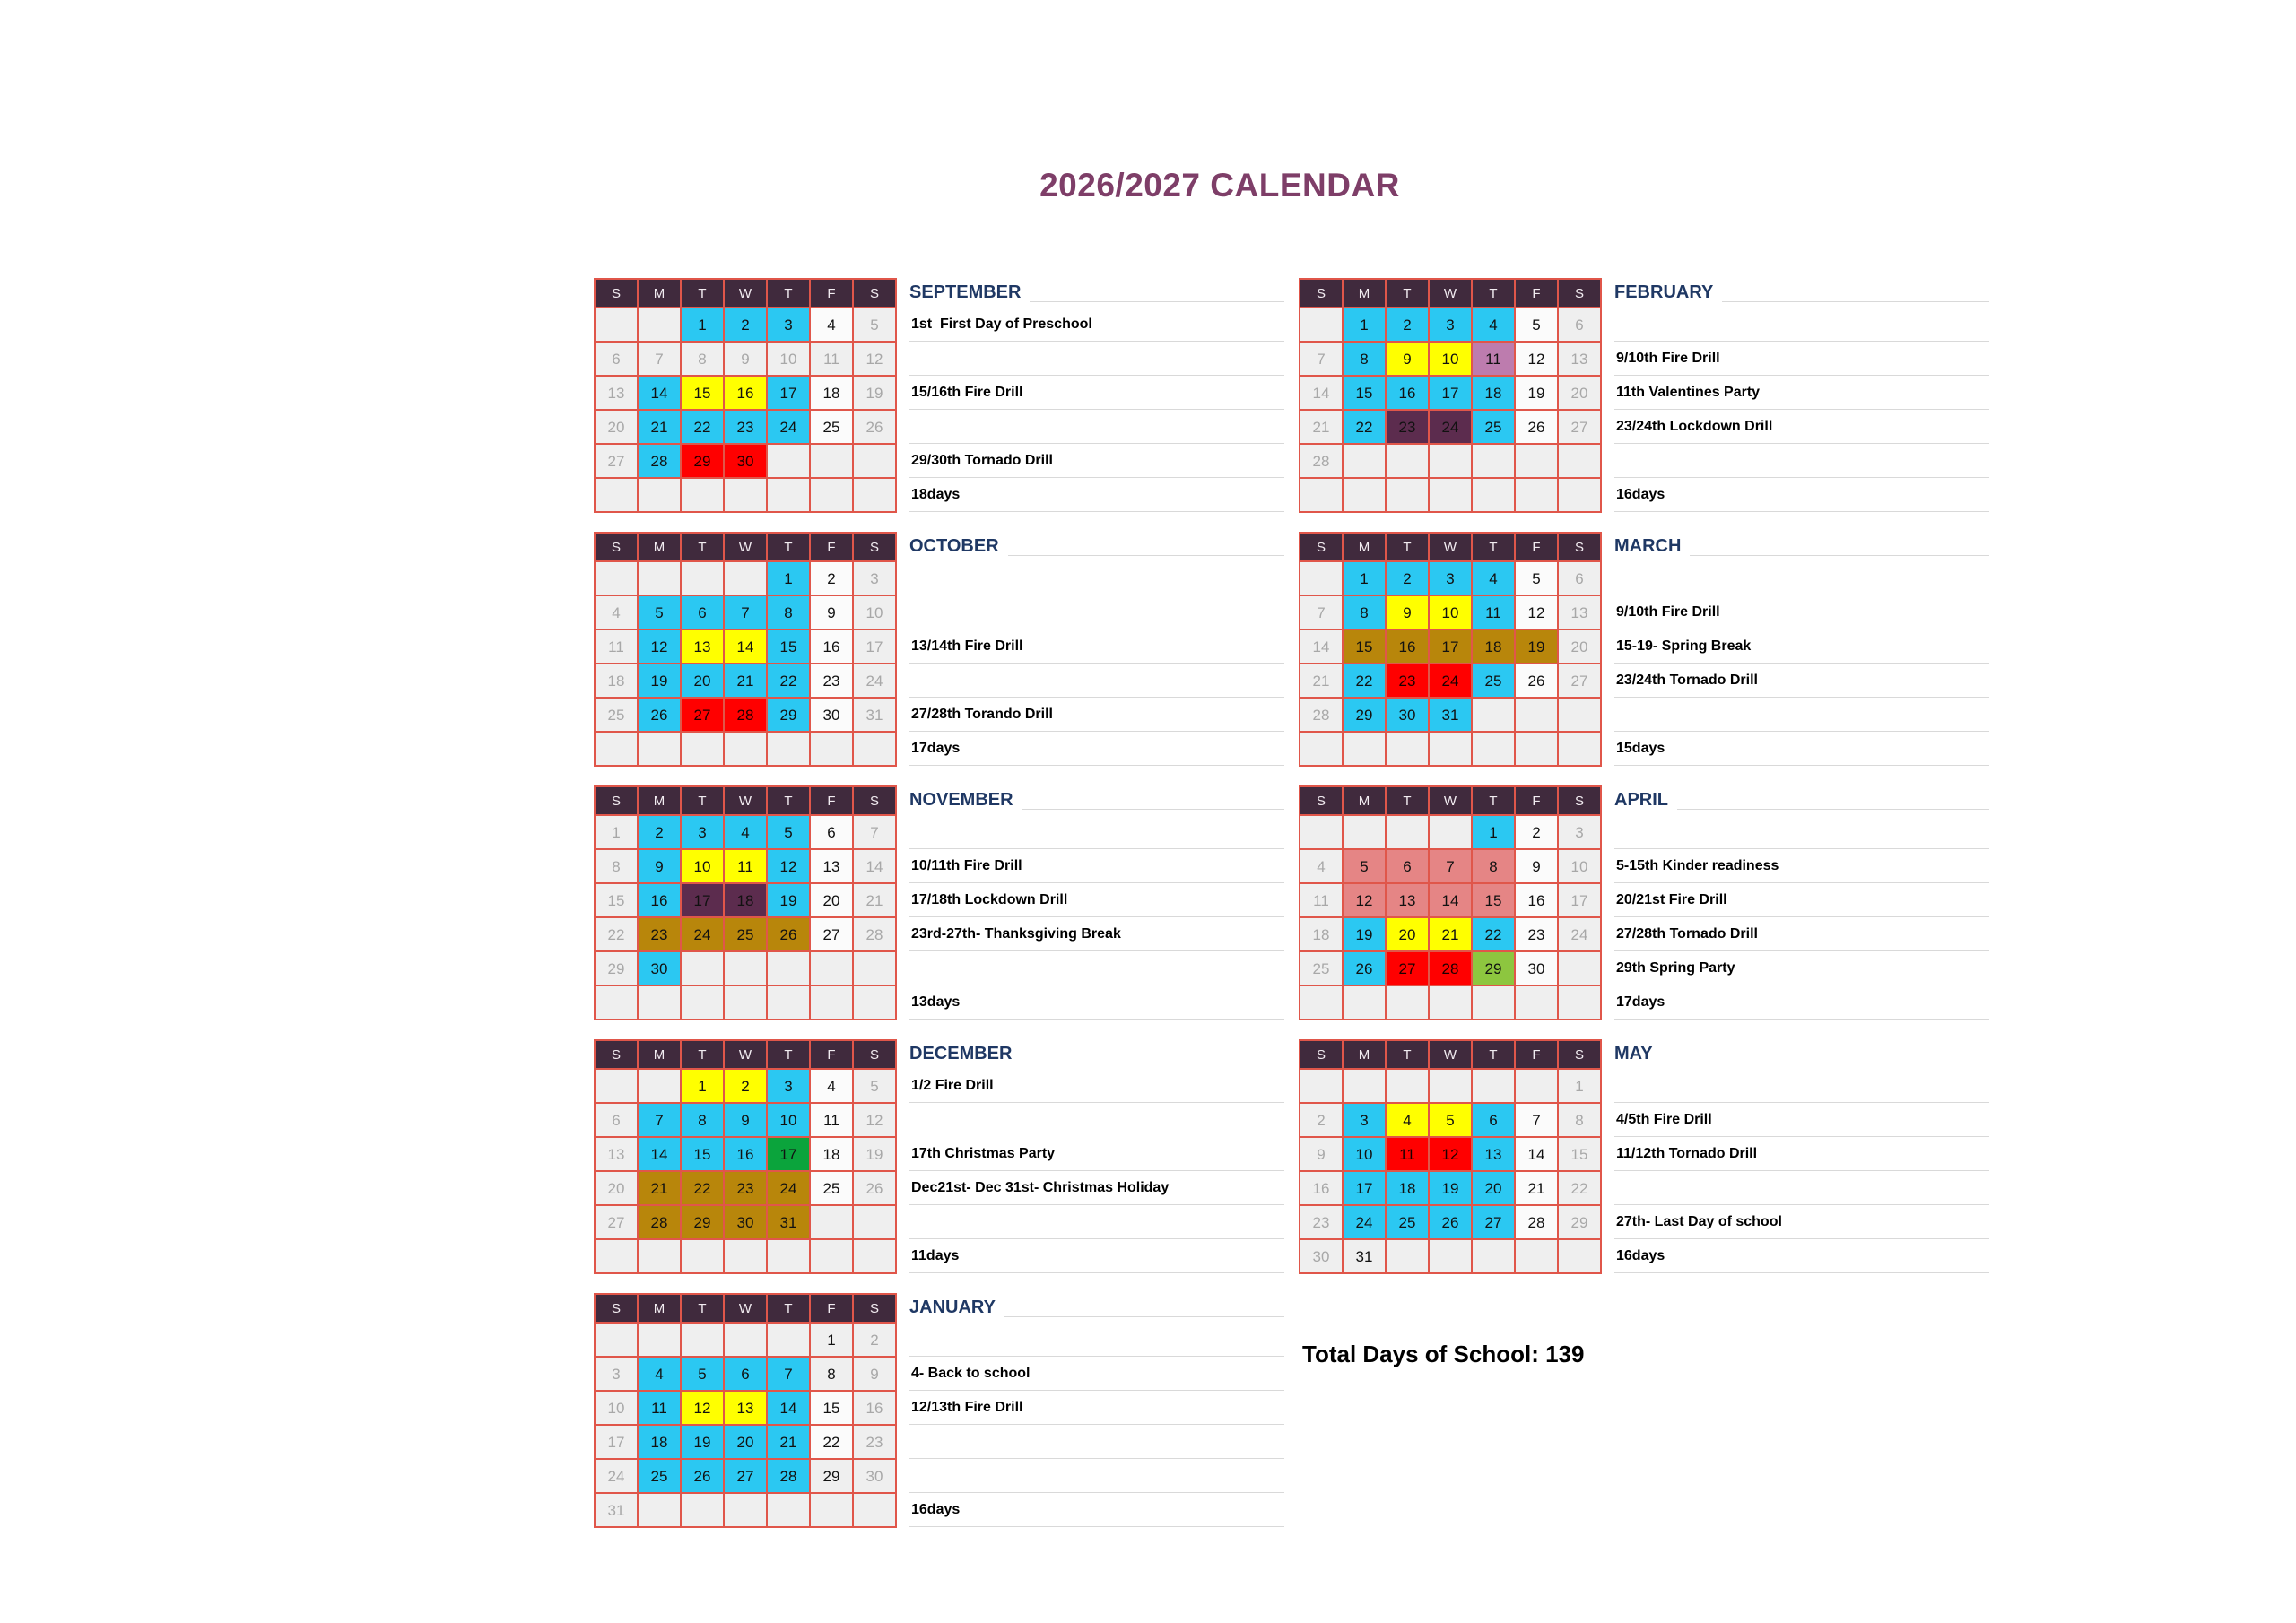  What do you see at coordinates (1450, 866) in the screenshot?
I see `day-7-kinder: 7` at bounding box center [1450, 866].